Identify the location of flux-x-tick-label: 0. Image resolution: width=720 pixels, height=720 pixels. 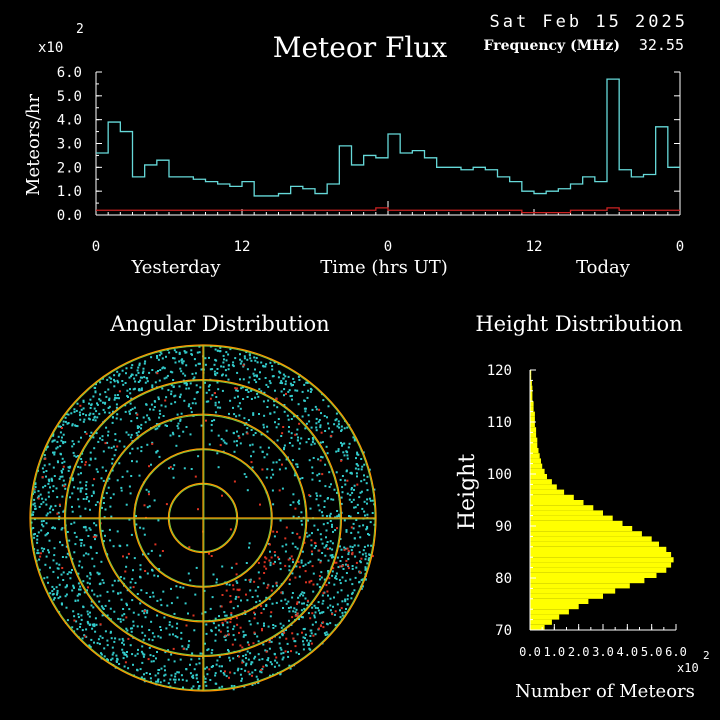
(388, 247).